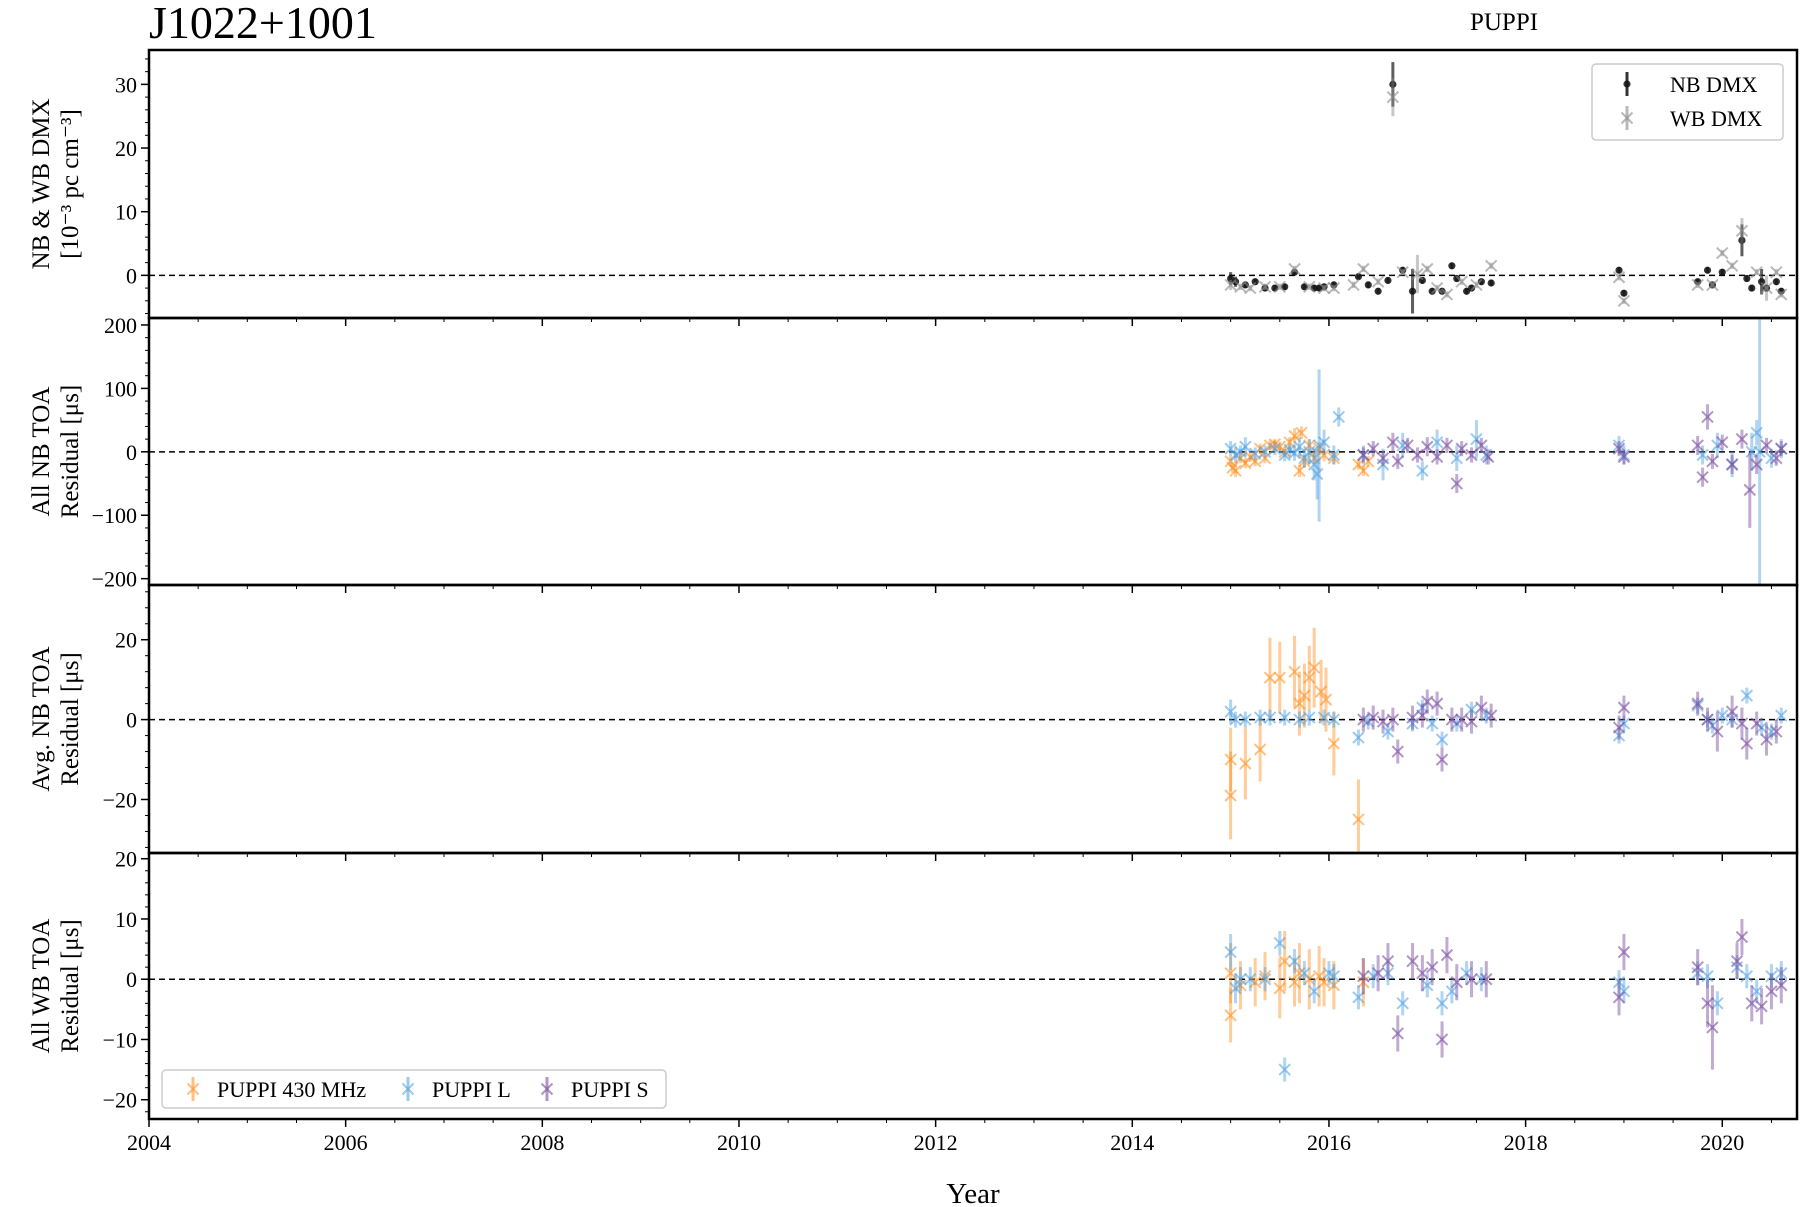 This screenshot has width=1800, height=1207. What do you see at coordinates (542, 1142) in the screenshot?
I see `x-tick-label: 2008` at bounding box center [542, 1142].